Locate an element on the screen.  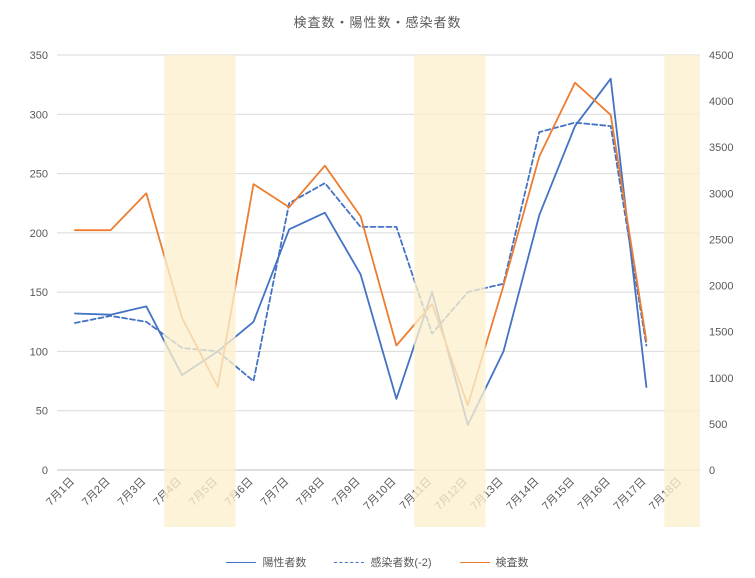
legend-item-positive-count: 陽性者数 is located at coordinates (266, 562).